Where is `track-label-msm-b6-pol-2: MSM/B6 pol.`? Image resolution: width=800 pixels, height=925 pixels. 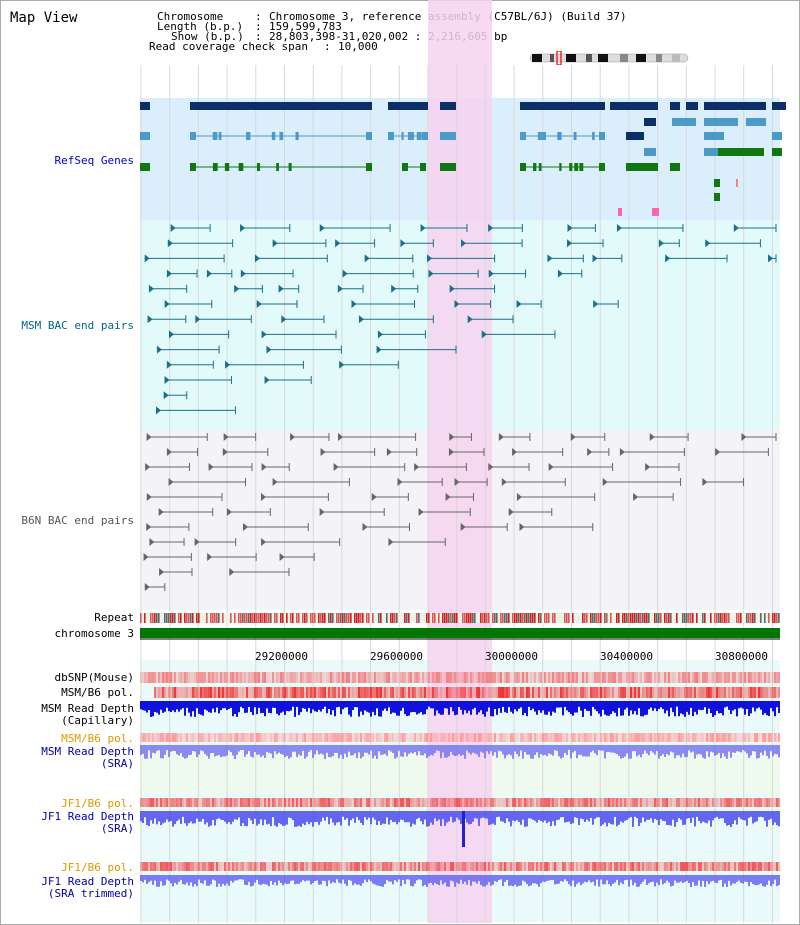 track-label-msm-b6-pol-2: MSM/B6 pol. is located at coordinates (97, 738).